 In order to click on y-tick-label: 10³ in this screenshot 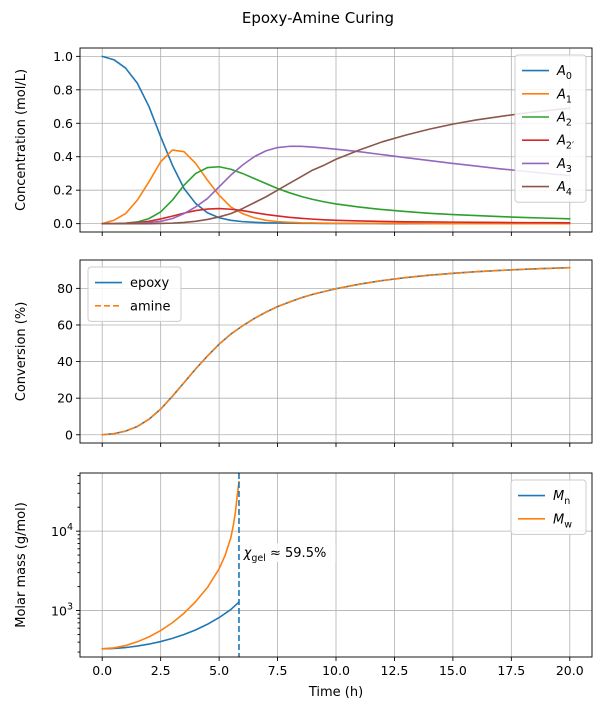, I will do `click(62, 610)`.